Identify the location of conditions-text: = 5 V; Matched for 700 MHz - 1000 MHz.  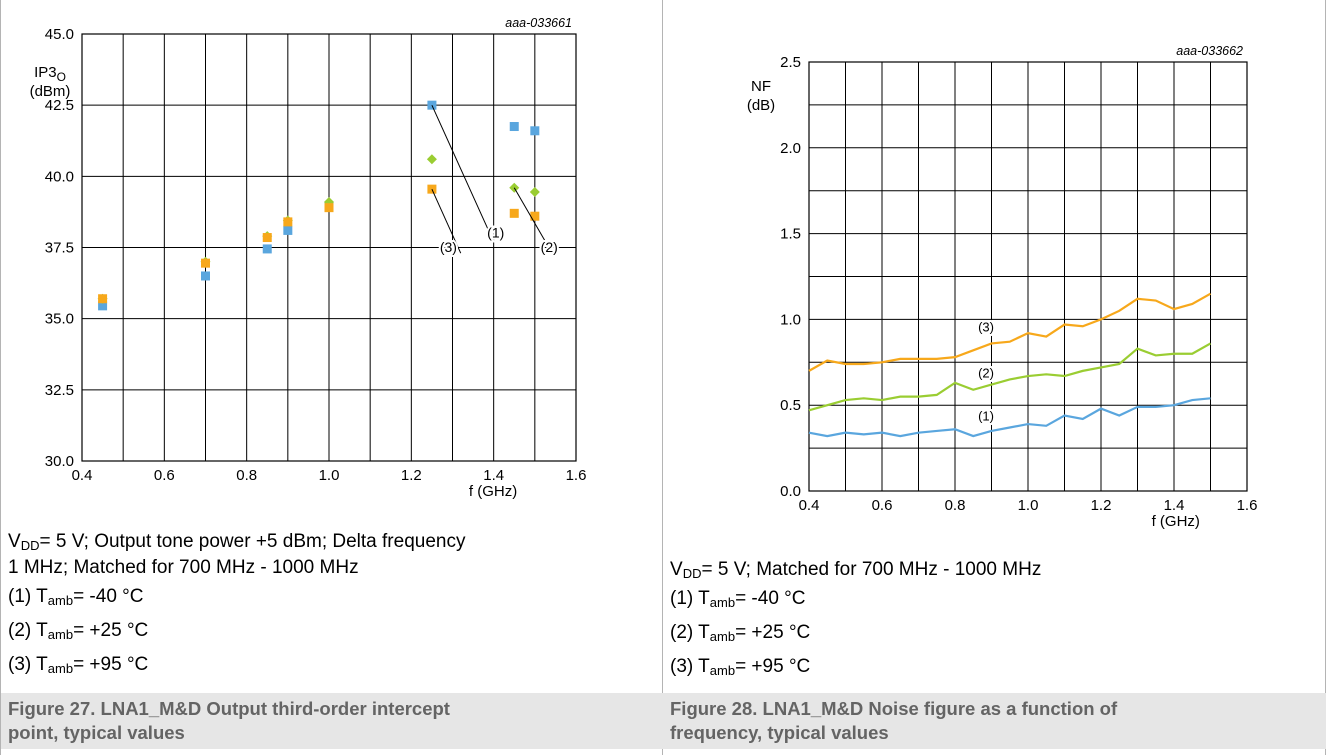
(871, 569).